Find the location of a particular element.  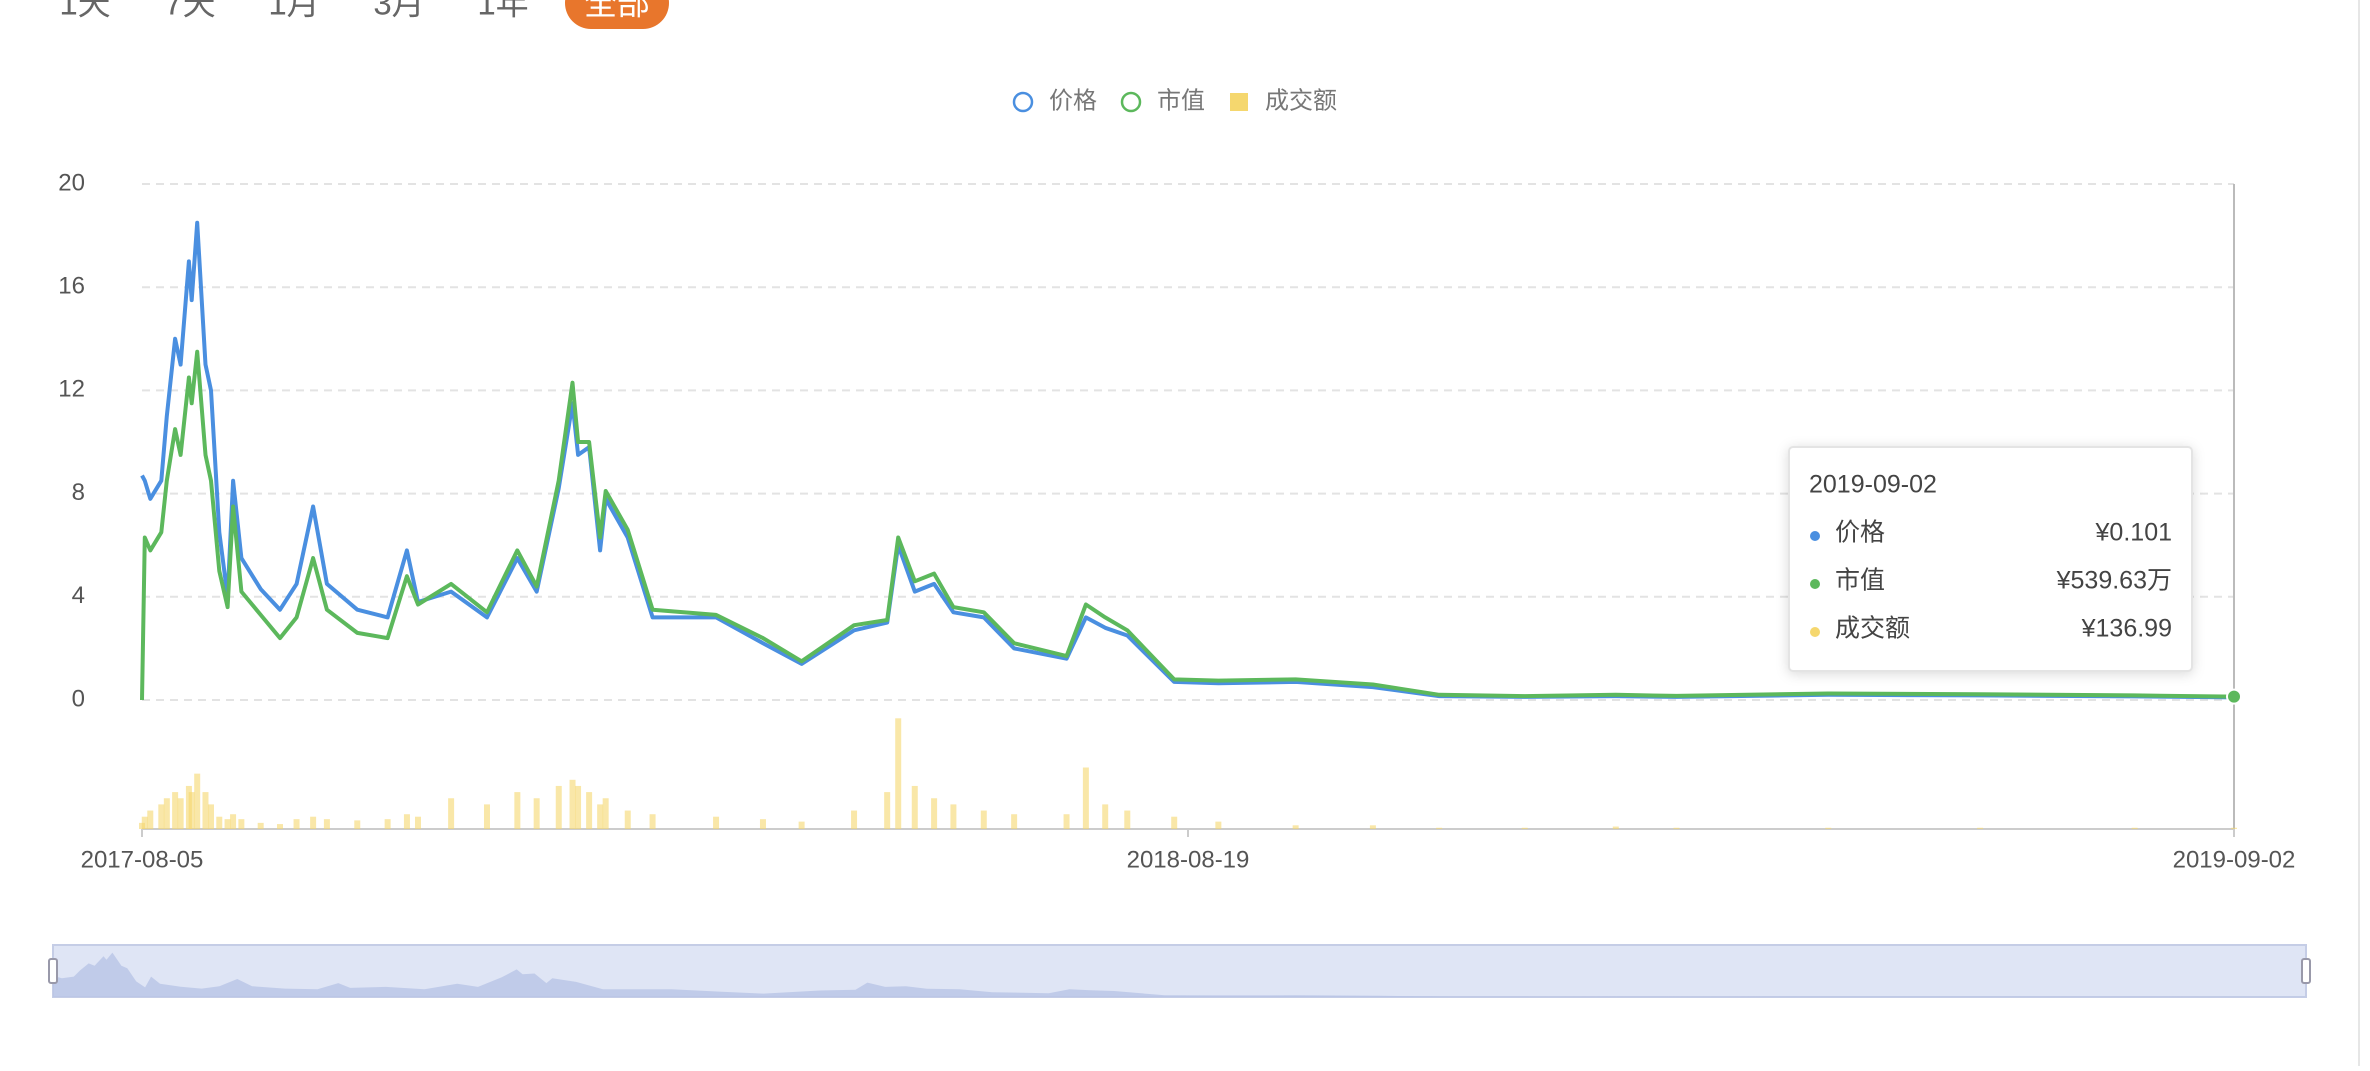

range-button: 1天 is located at coordinates (84, 11).